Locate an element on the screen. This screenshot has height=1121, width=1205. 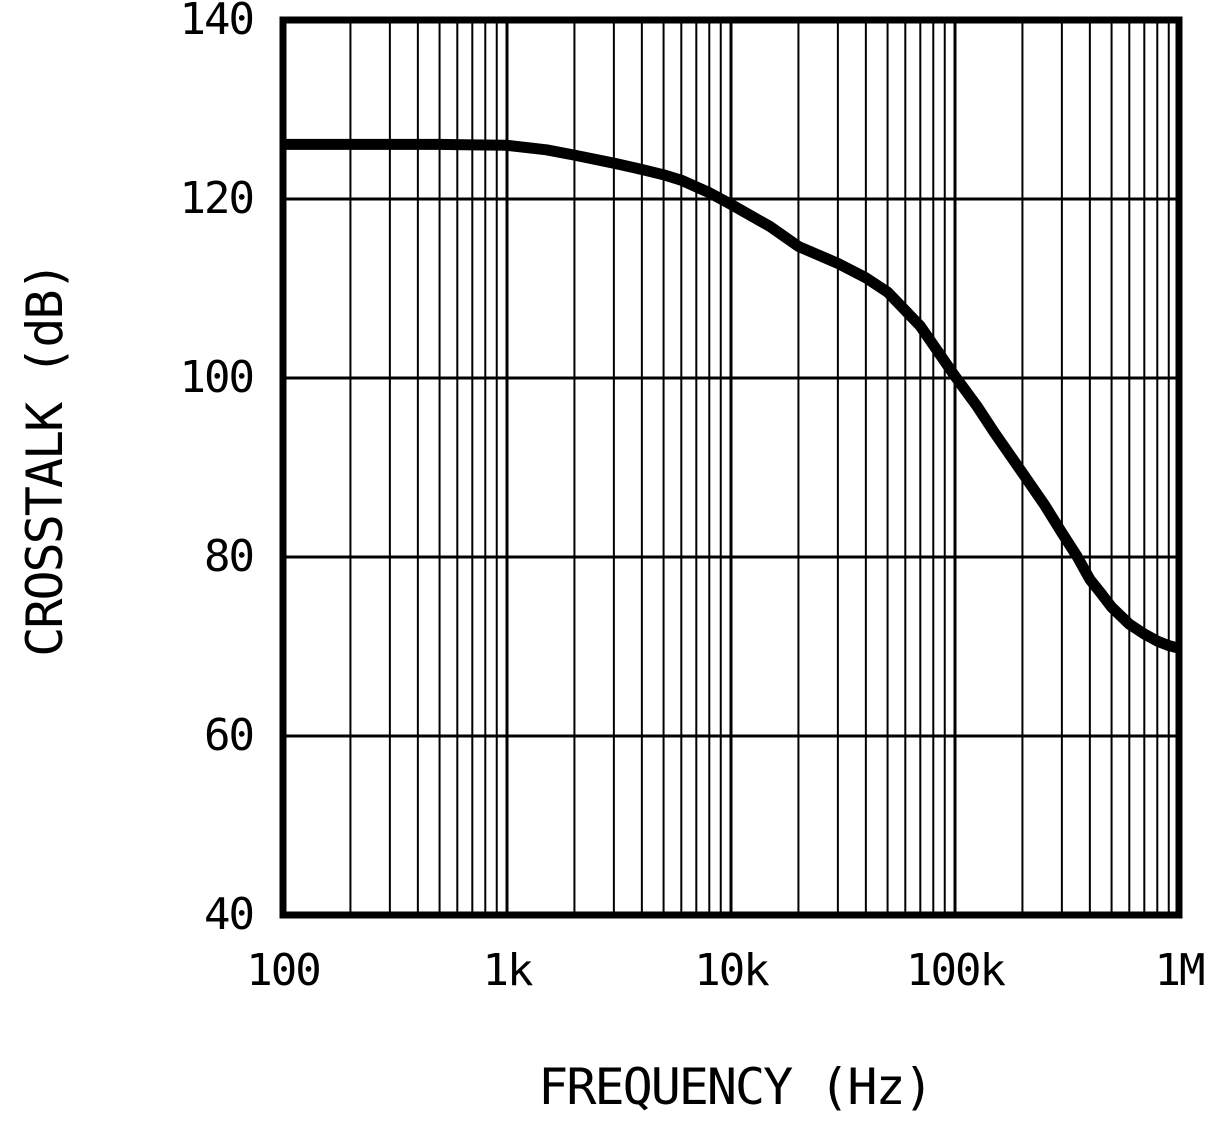
y-tick-label: 60 is located at coordinates (229, 735).